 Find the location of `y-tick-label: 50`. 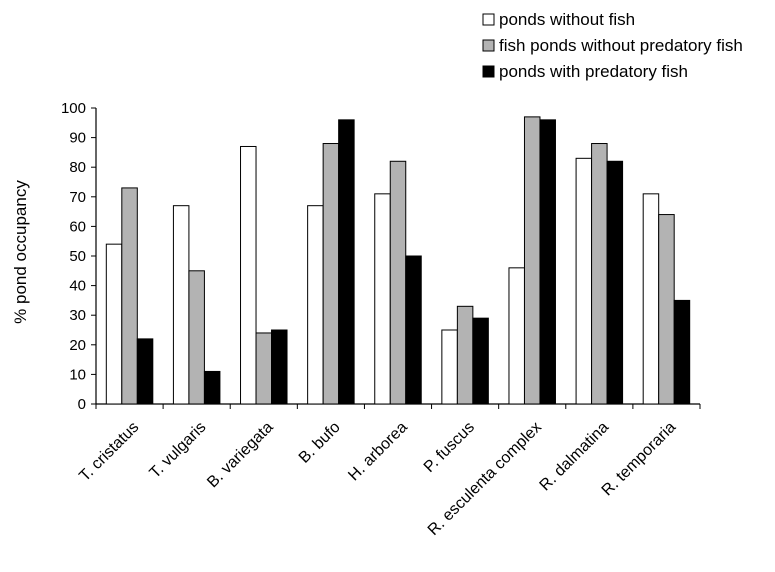

y-tick-label: 50 is located at coordinates (77, 256).